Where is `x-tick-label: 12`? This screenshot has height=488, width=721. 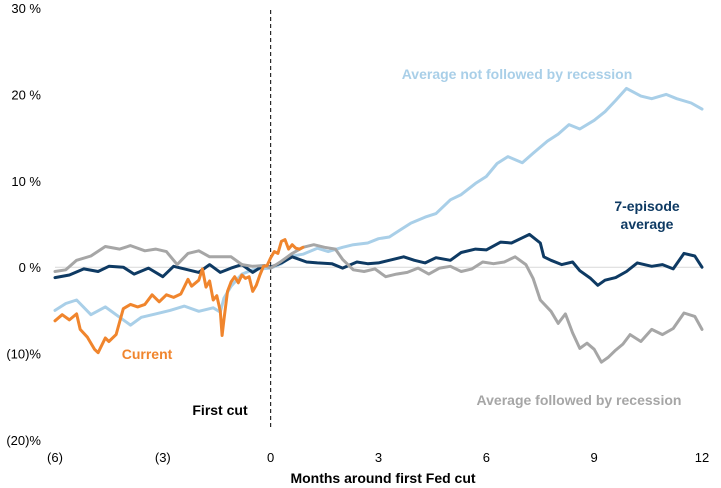
x-tick-label: 12 is located at coordinates (702, 457).